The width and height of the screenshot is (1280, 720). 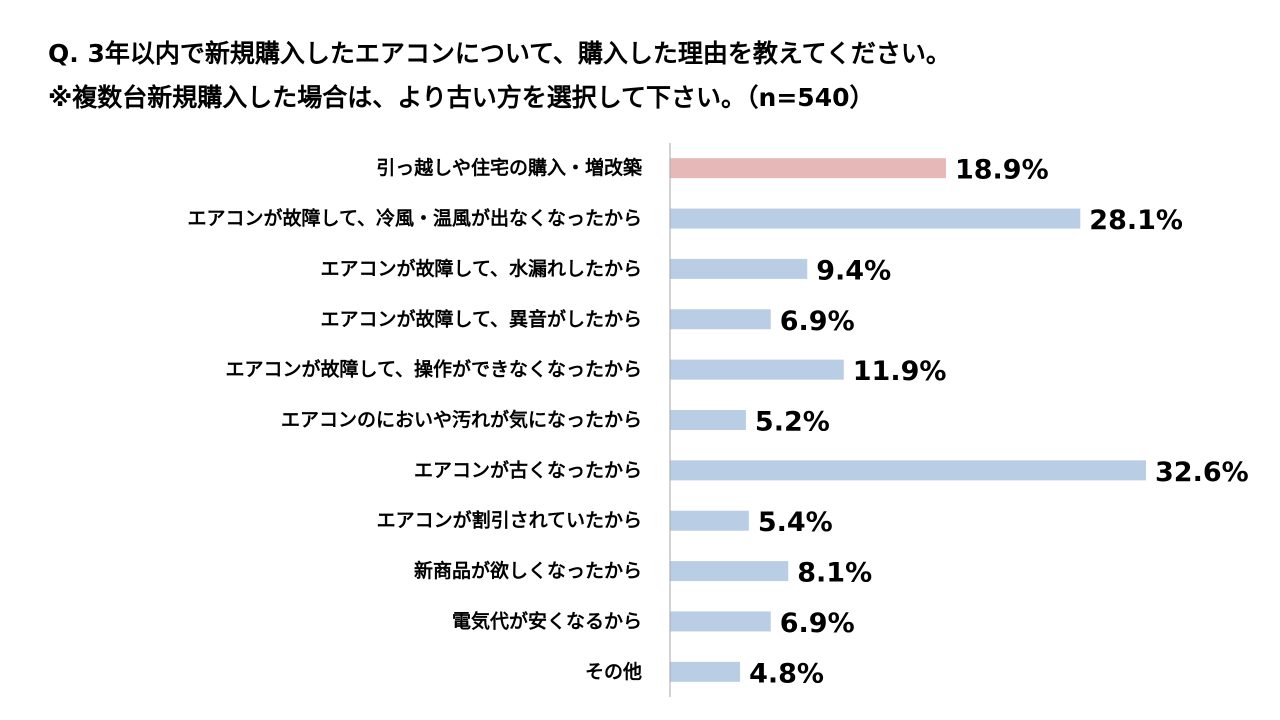 I want to click on category-label: エアコンが故障して、水漏れしたから, so click(x=481, y=268).